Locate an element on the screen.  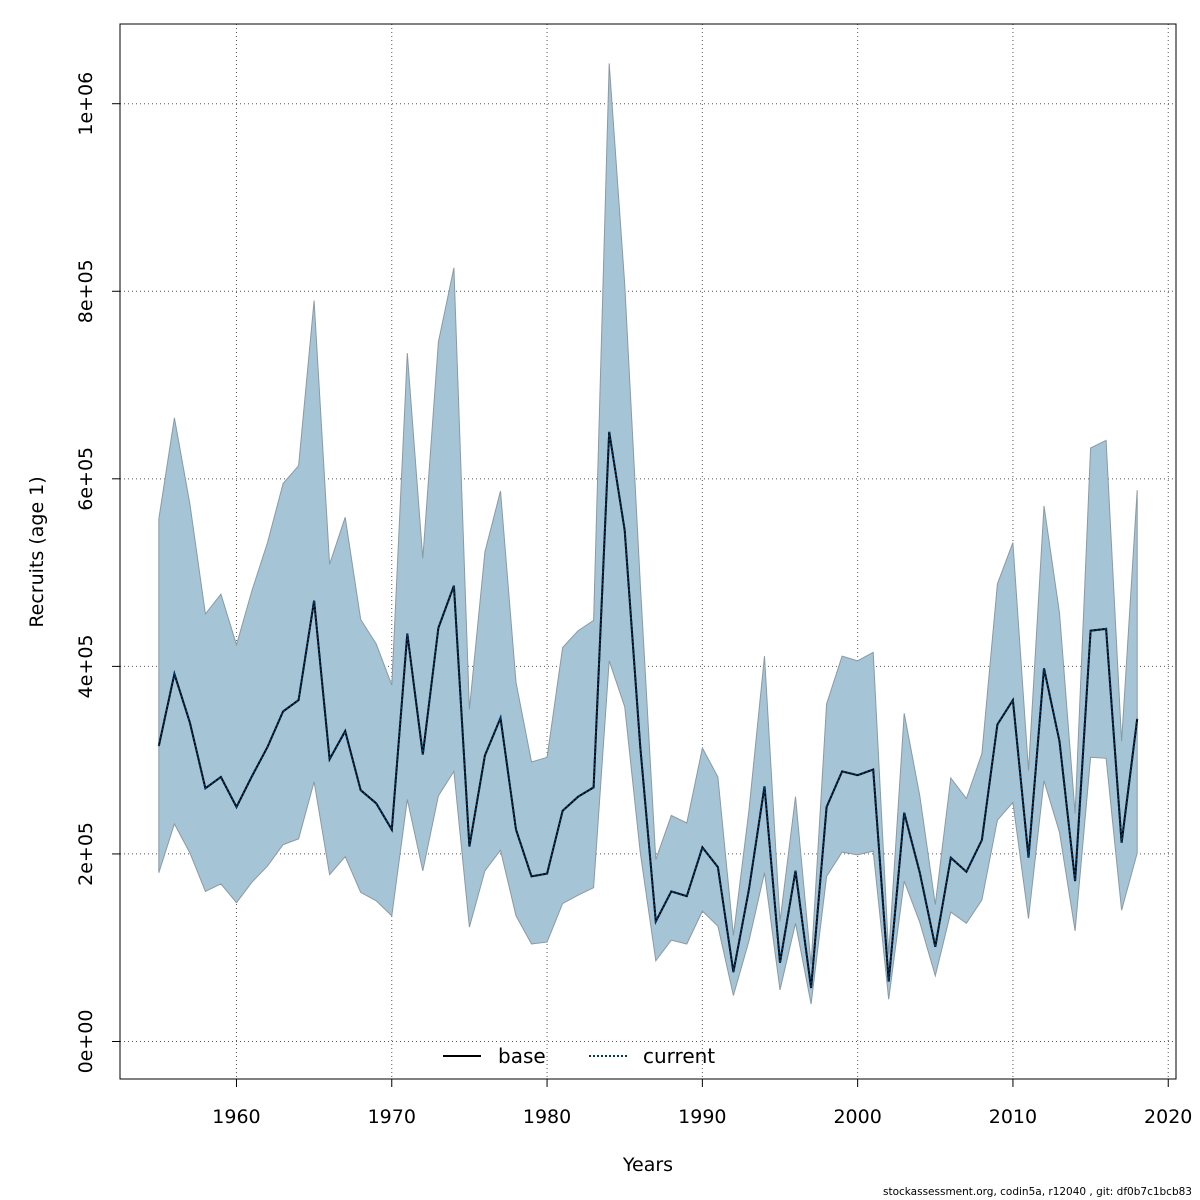
y-axis: 0e+00 2e+05 4e+05 6e+05 8e+05 1e+06 is located at coordinates (98, 573).